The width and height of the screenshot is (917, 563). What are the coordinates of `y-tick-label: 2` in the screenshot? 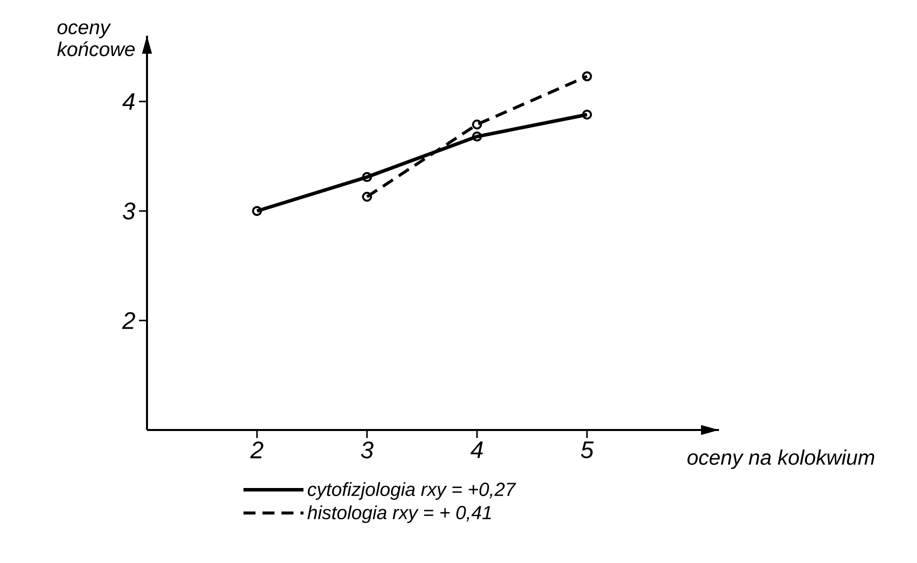 It's located at (129, 320).